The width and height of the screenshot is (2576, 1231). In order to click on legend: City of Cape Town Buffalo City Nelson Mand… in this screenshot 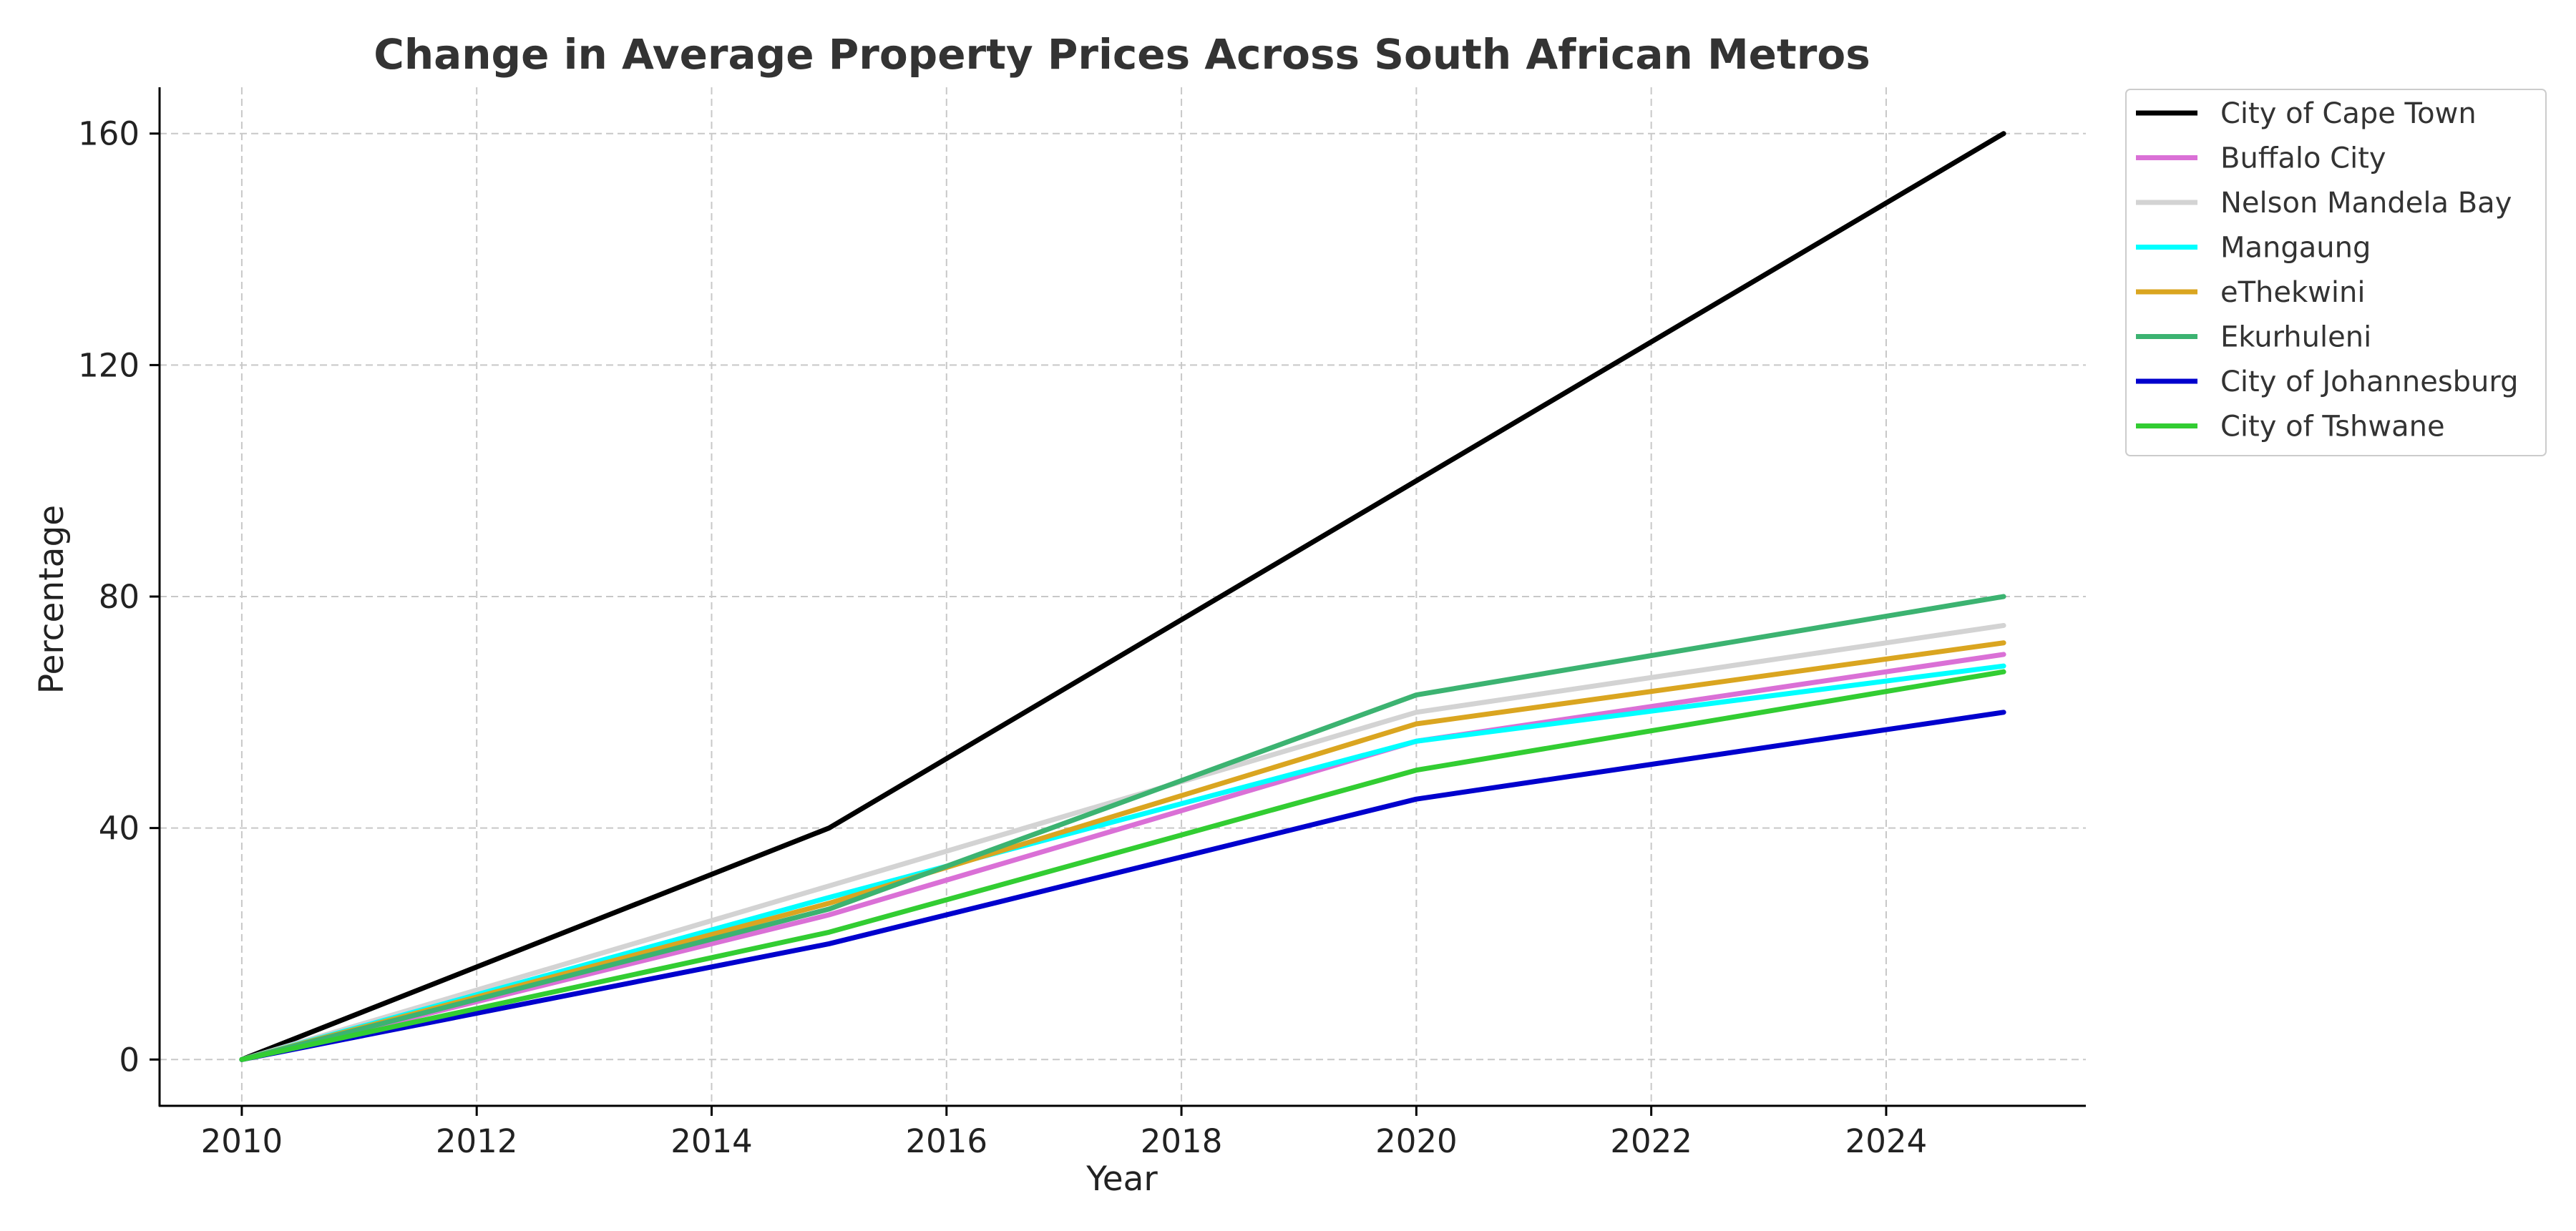, I will do `click(2336, 272)`.